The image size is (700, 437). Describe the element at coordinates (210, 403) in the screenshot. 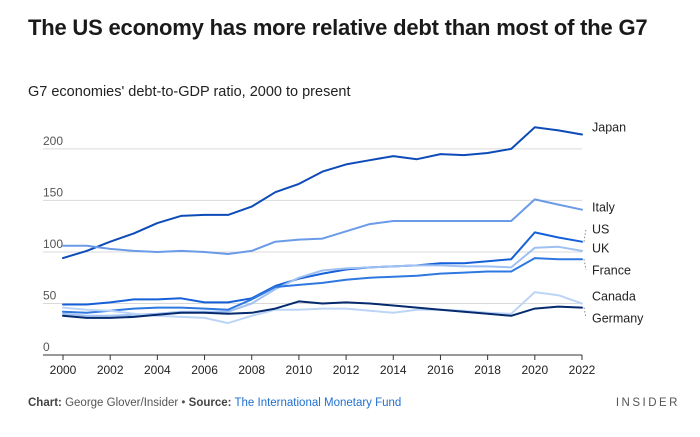

I see `source-label: Source:` at that location.